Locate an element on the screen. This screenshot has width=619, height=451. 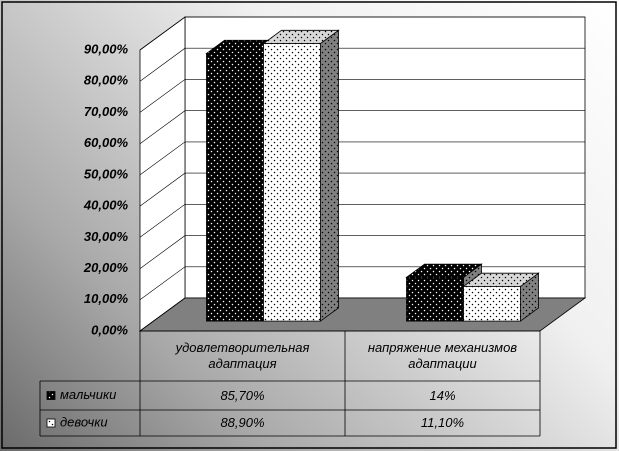
y-tick-label: 30,00% is located at coordinates (106, 236).